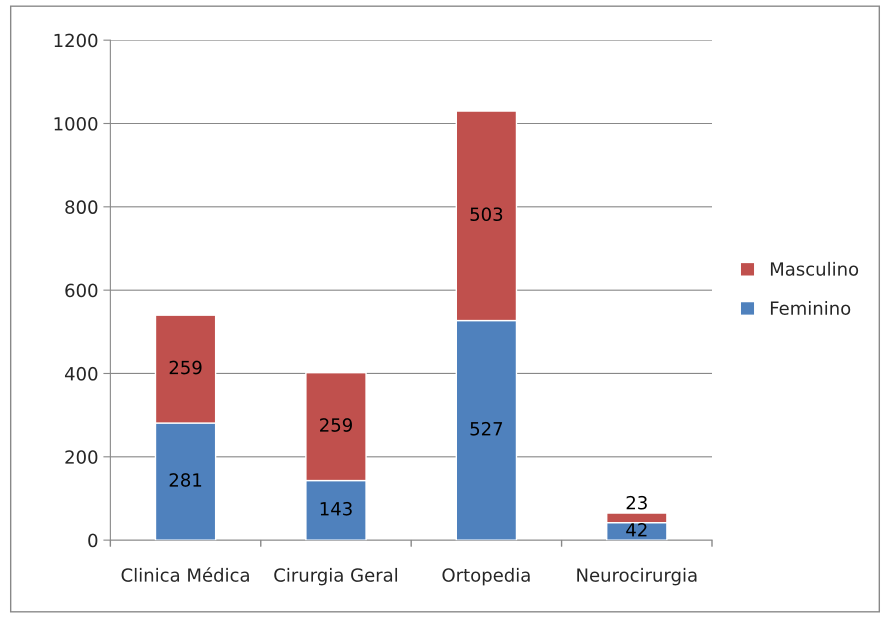  Describe the element at coordinates (486, 214) in the screenshot. I see `data-label: 503` at that location.